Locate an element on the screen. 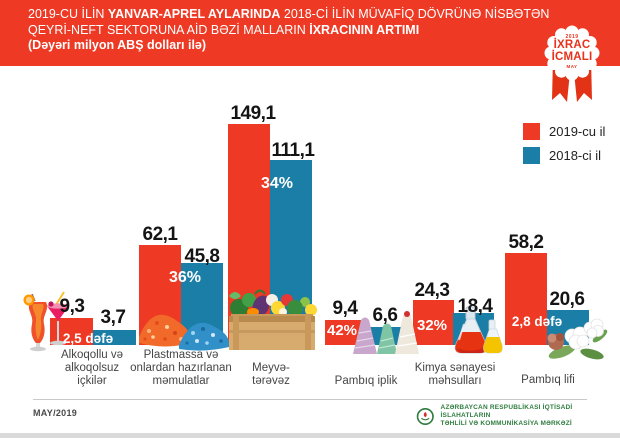  value-2018-fruits-vegetables: 111,1 is located at coordinates (293, 150).